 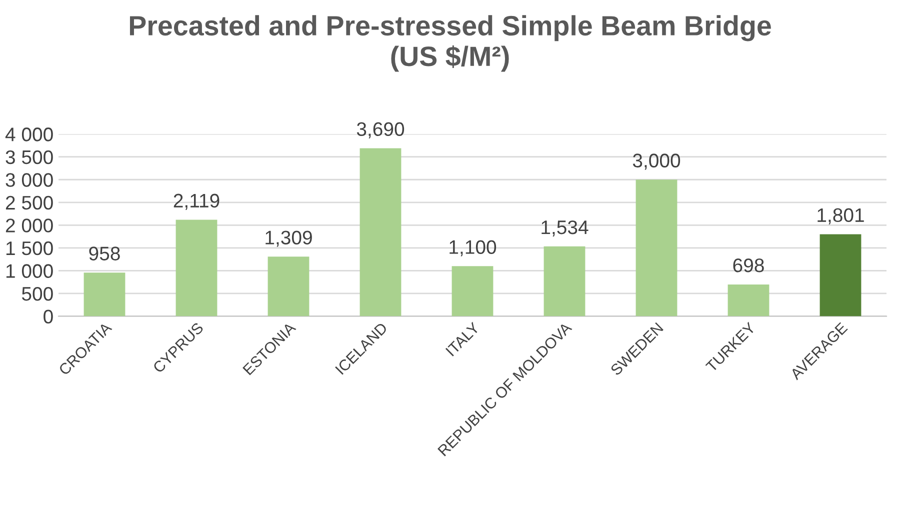 What do you see at coordinates (841, 216) in the screenshot?
I see `data-label: 1,801` at bounding box center [841, 216].